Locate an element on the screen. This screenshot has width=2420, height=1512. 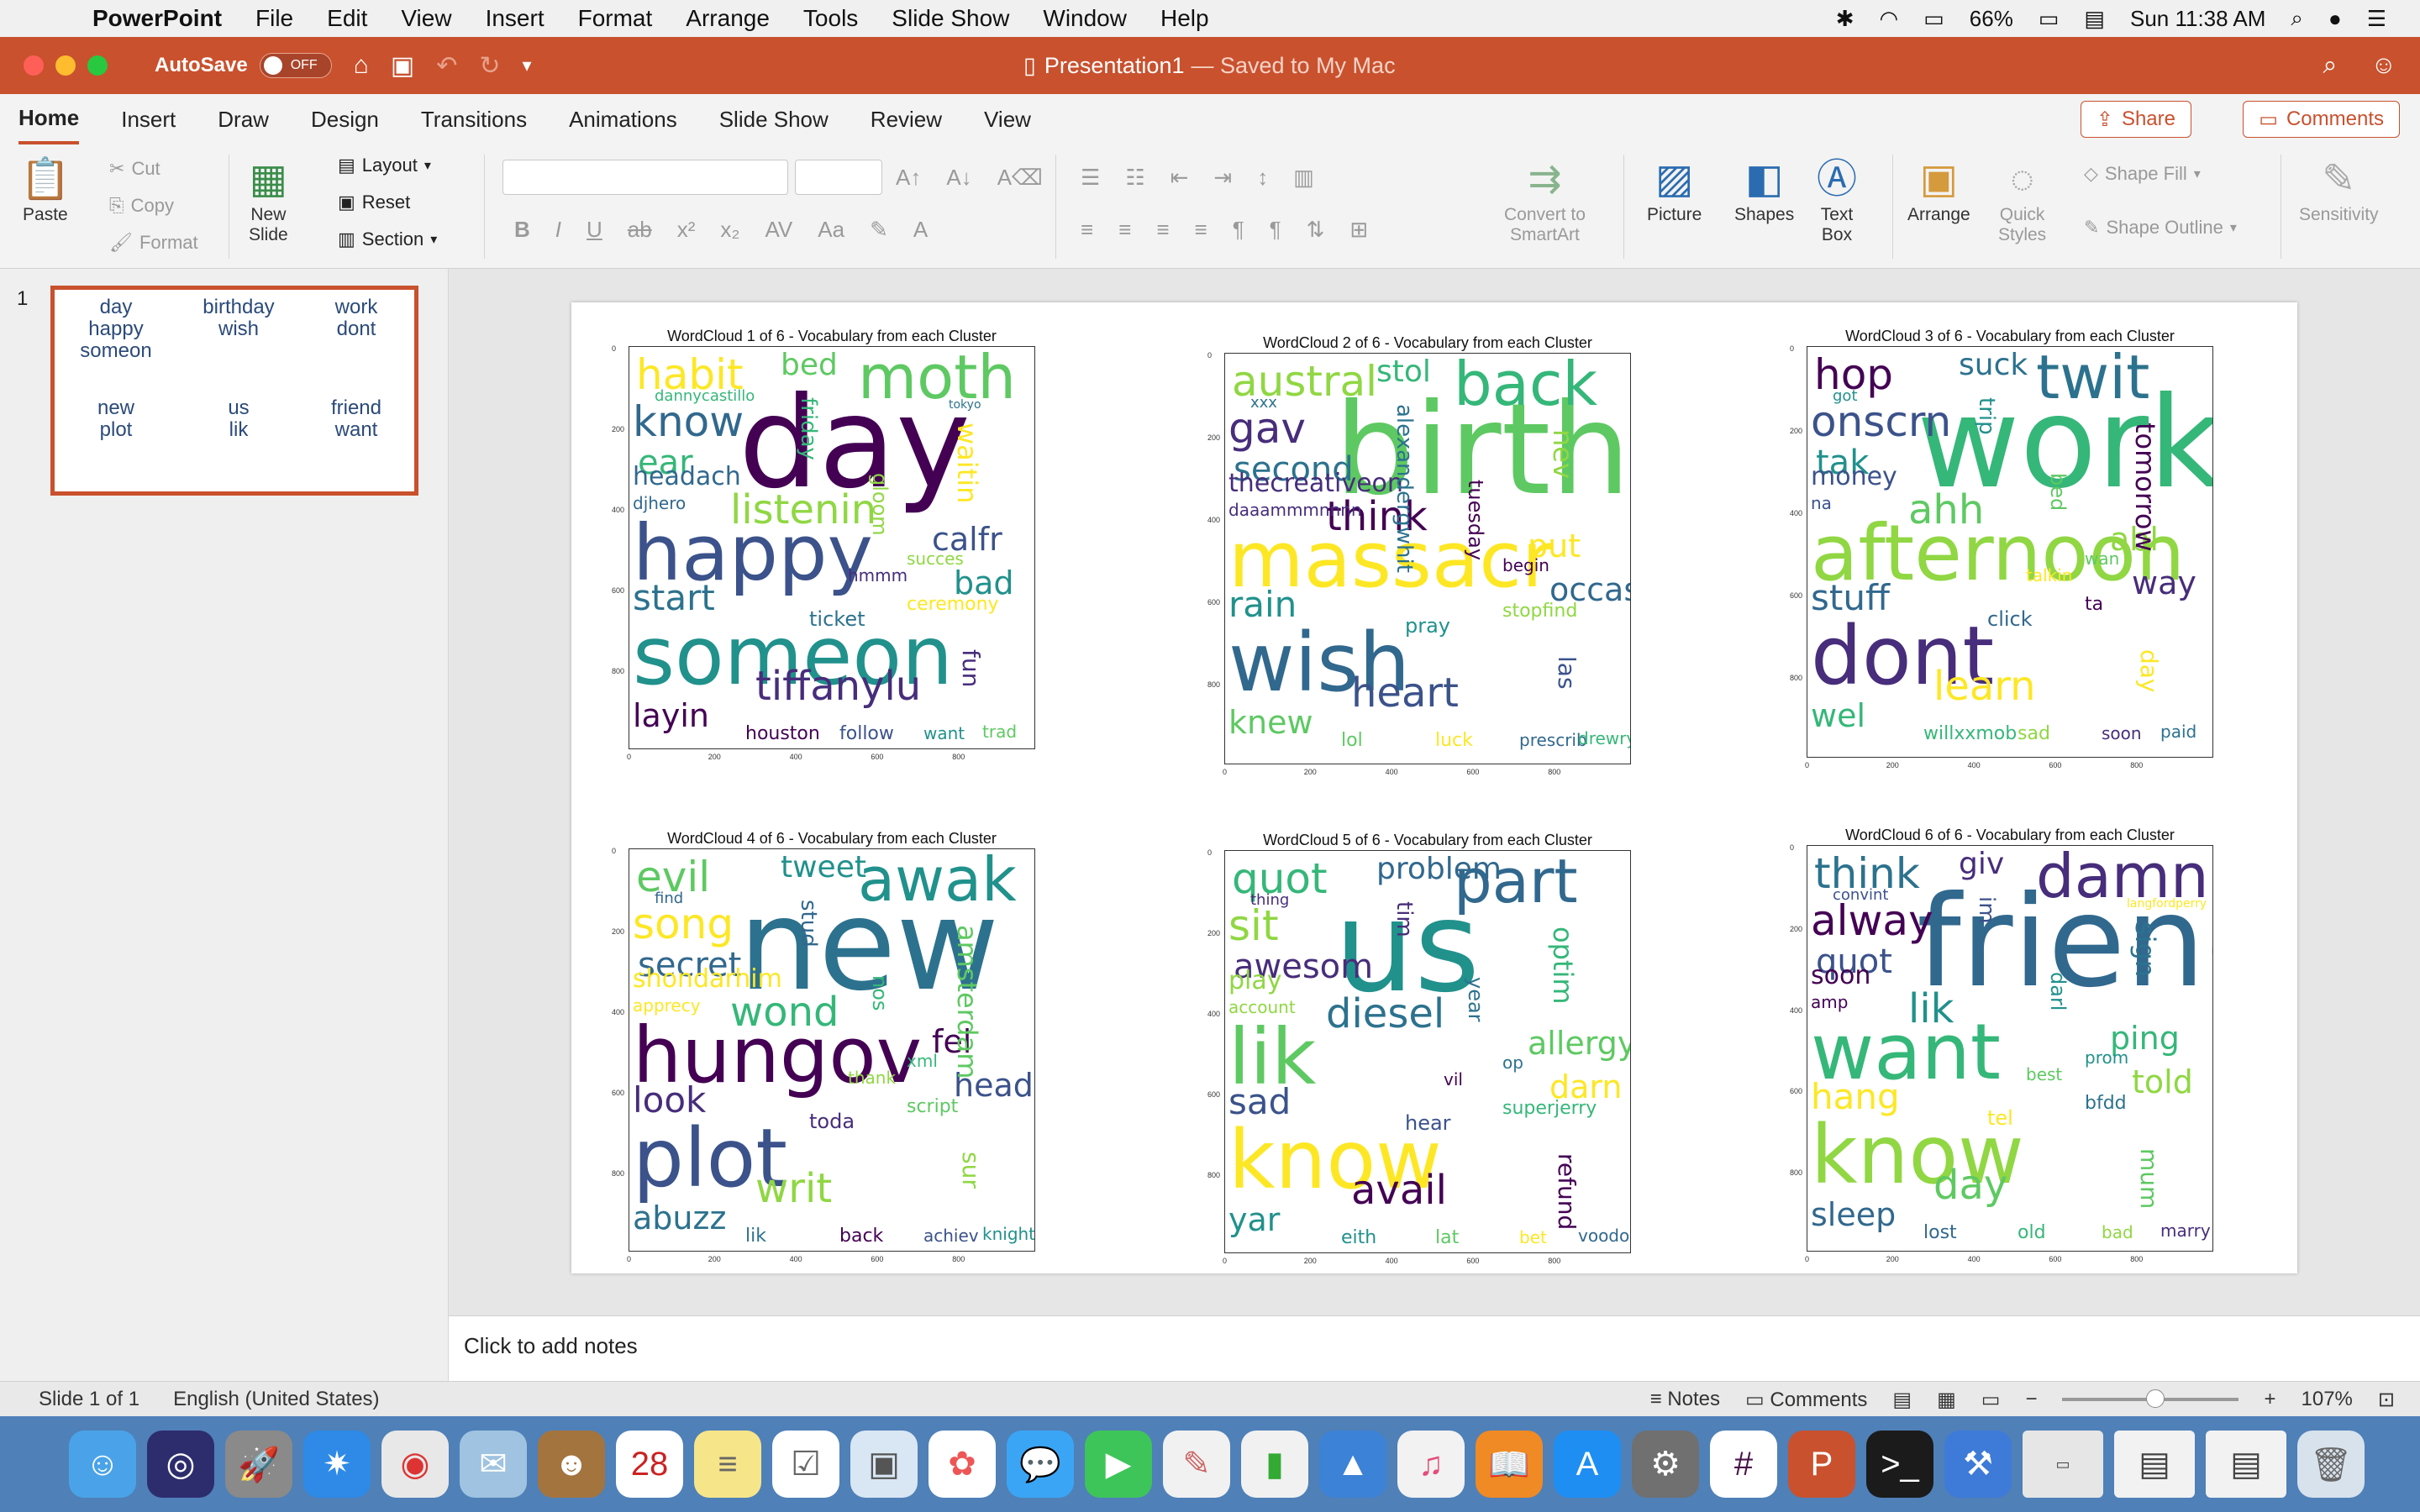
justify-icon: ≡ is located at coordinates (1200, 229).